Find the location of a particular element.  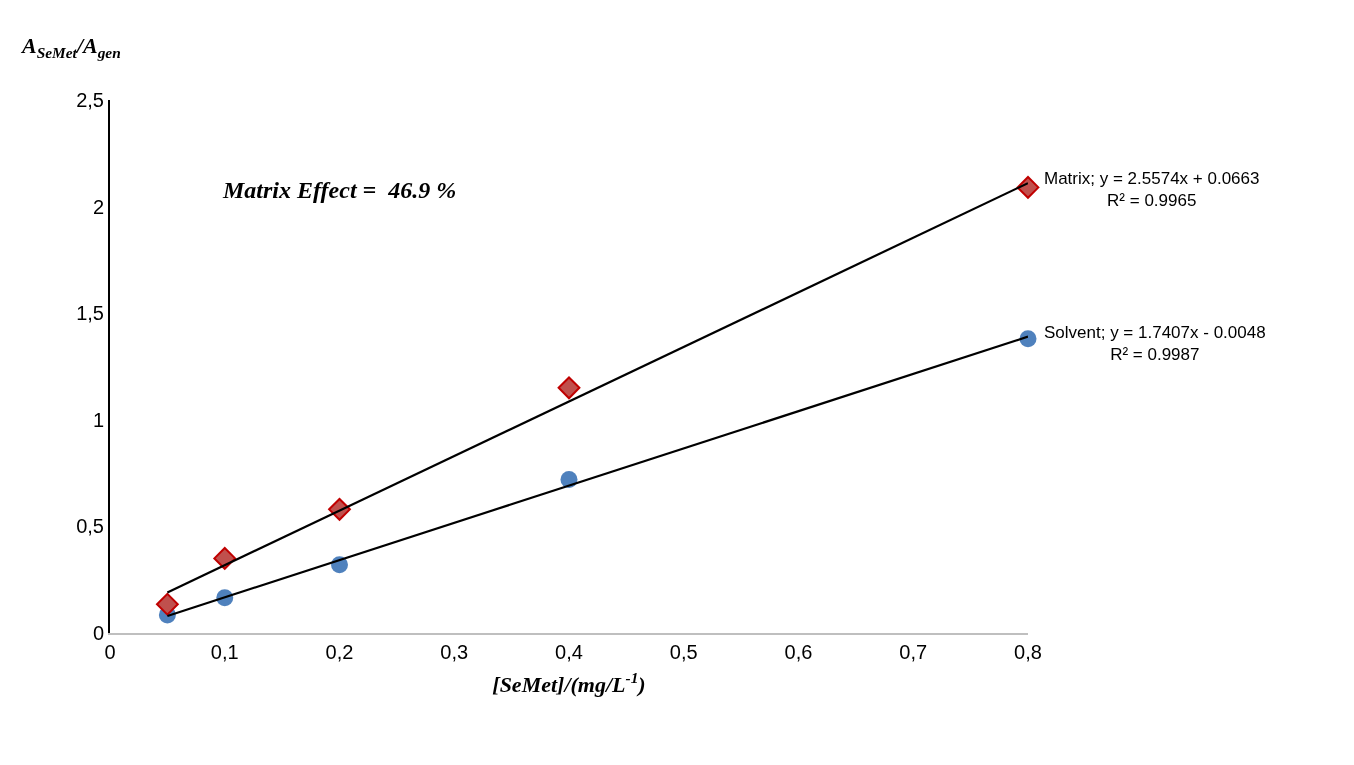

annotation: Solvent; y = 1.7407x - 0.0048 R² = 0.9987 is located at coordinates (1155, 344).